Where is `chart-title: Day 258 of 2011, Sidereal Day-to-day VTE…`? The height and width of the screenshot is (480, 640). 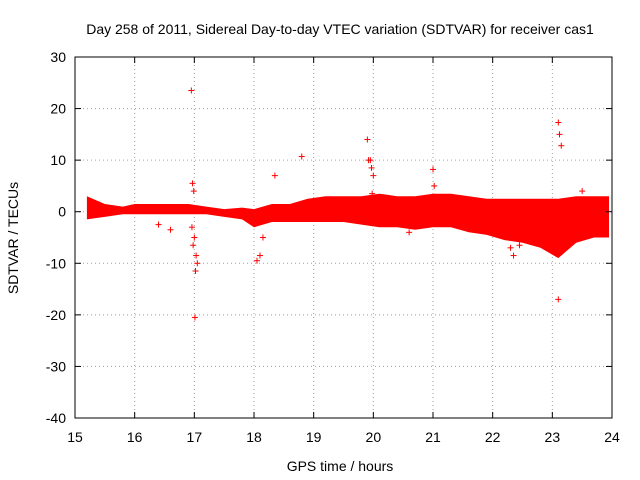
chart-title: Day 258 of 2011, Sidereal Day-to-day VTE… is located at coordinates (340, 29).